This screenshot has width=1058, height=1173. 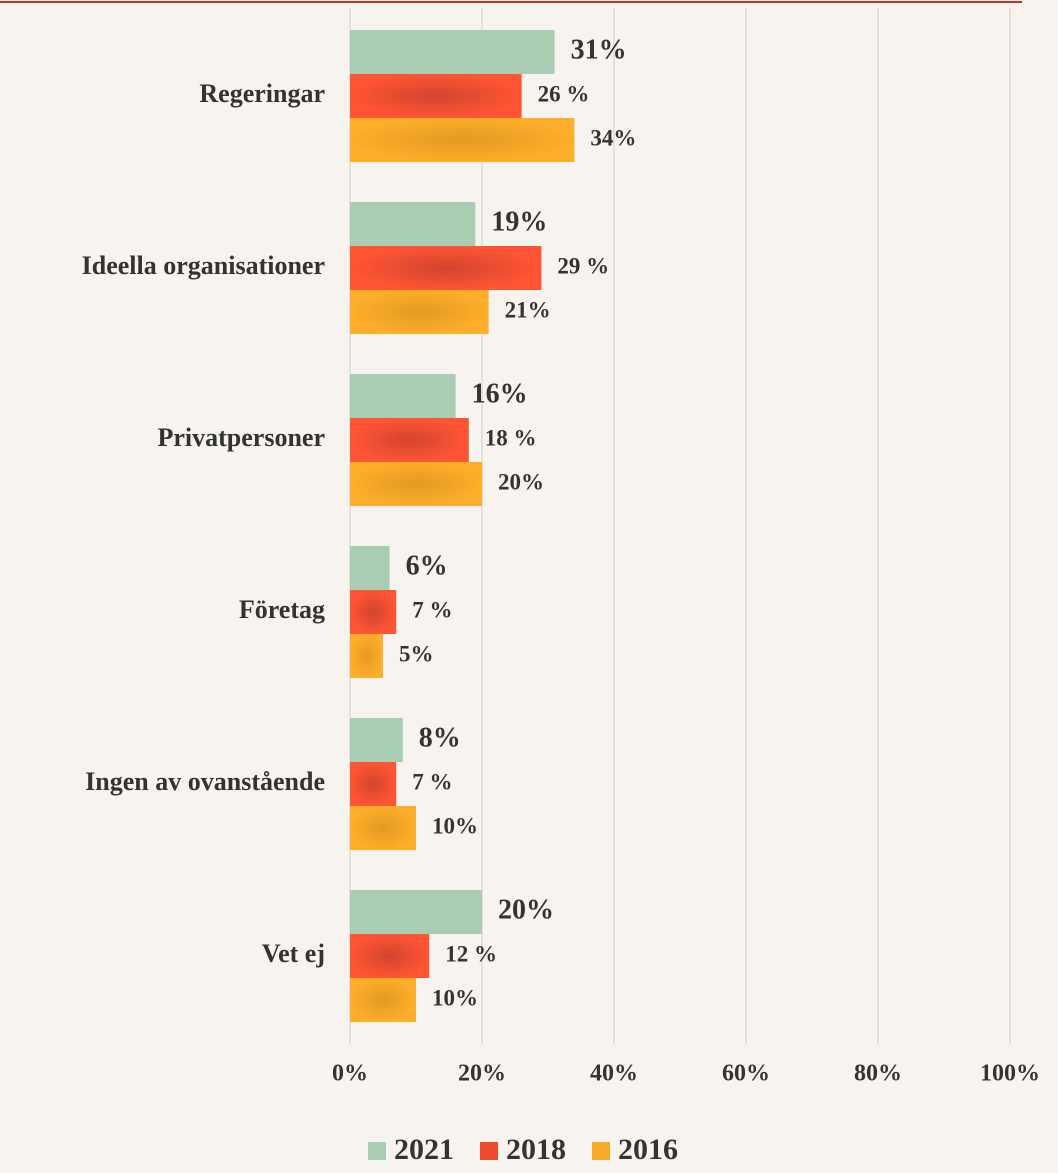 I want to click on value-label: 26 %, so click(x=564, y=93).